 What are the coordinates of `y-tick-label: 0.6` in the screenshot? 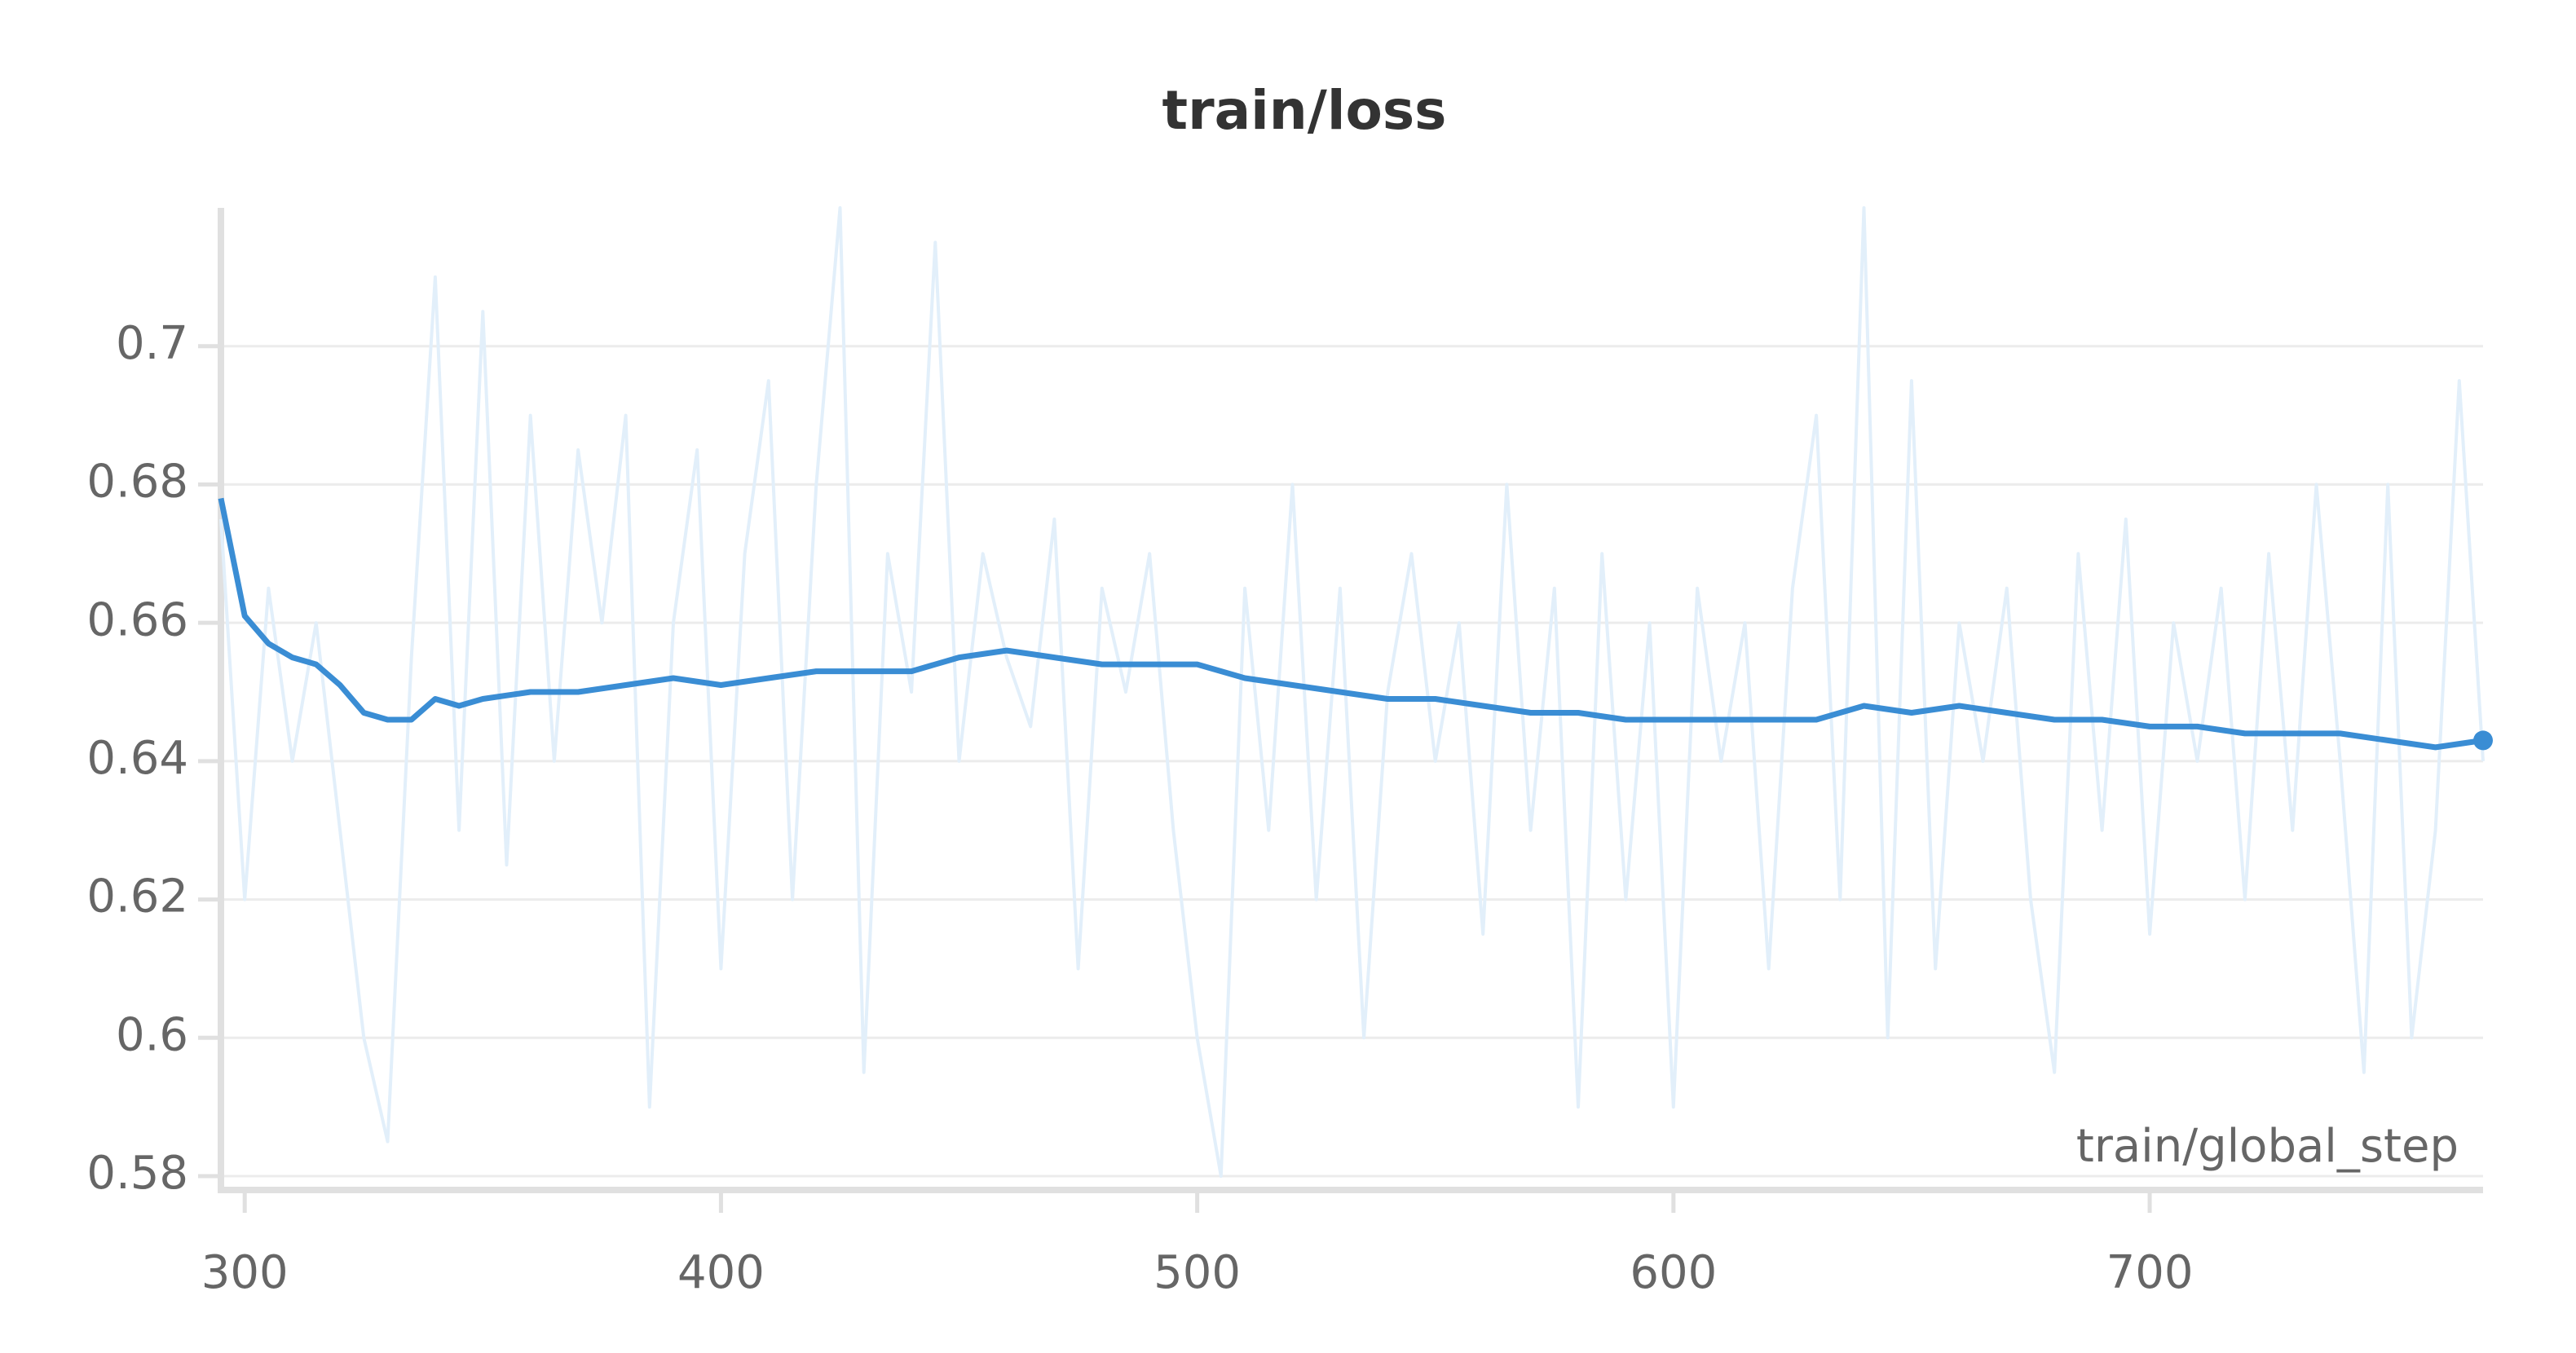 It's located at (152, 1034).